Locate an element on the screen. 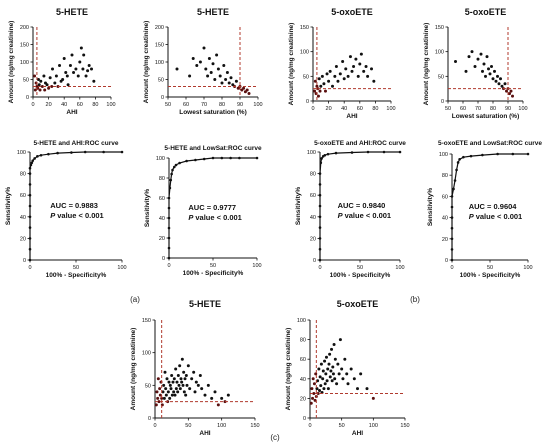 The image size is (550, 447). panel-label-b: (b) is located at coordinates (415, 299).